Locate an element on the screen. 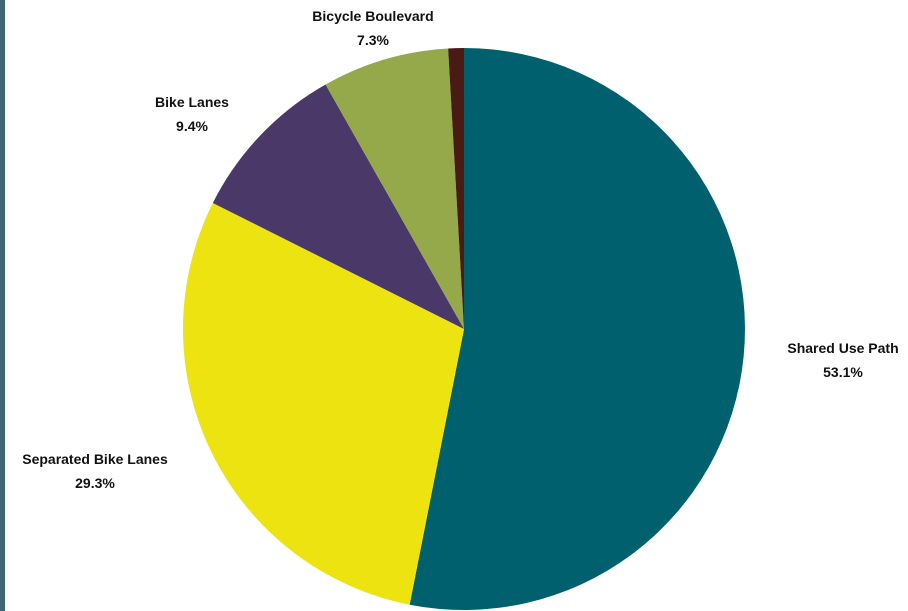  slice-value-label: 53.1% is located at coordinates (843, 372).